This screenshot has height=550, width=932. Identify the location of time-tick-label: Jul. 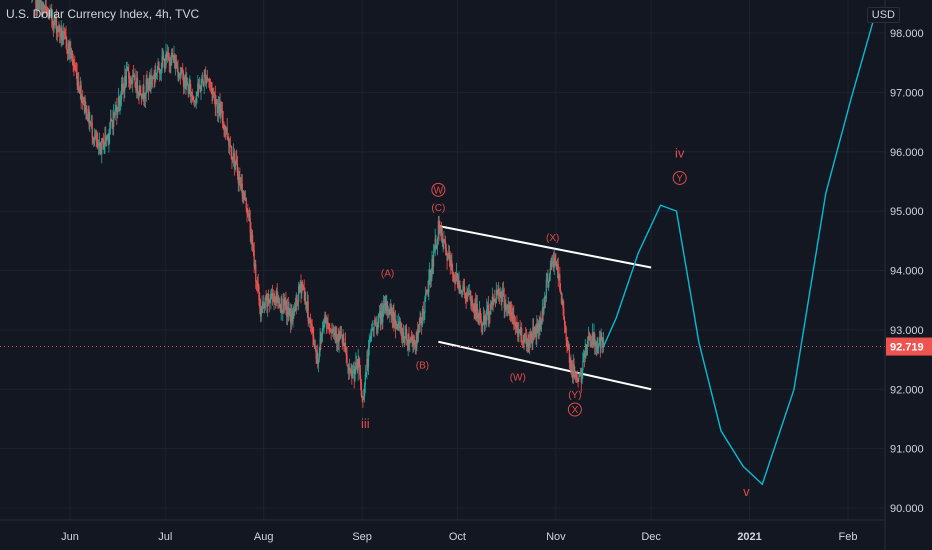
(165, 537).